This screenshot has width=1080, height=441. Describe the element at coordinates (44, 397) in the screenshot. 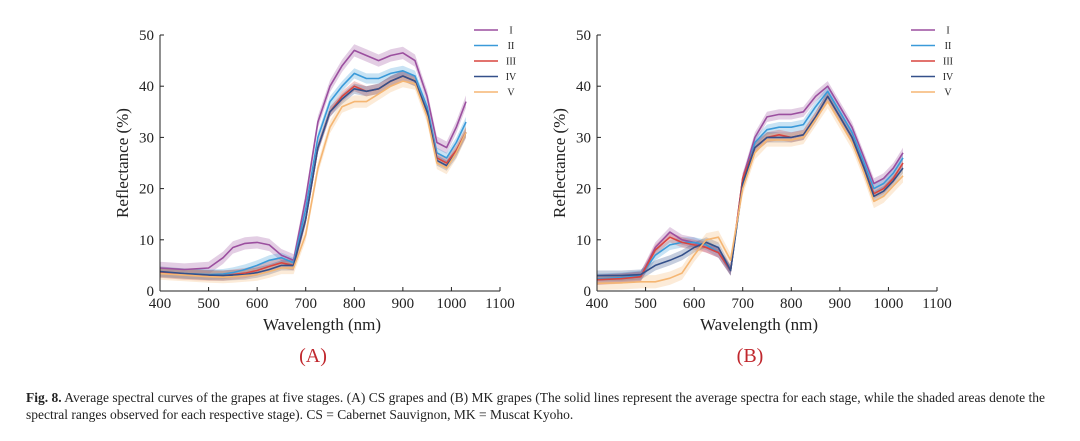

I see `caption-figure-number: Fig. 8.` at that location.